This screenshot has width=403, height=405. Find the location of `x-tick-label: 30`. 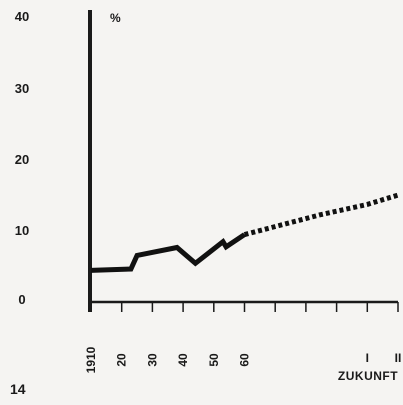

x-tick-label: 30 is located at coordinates (152, 360).